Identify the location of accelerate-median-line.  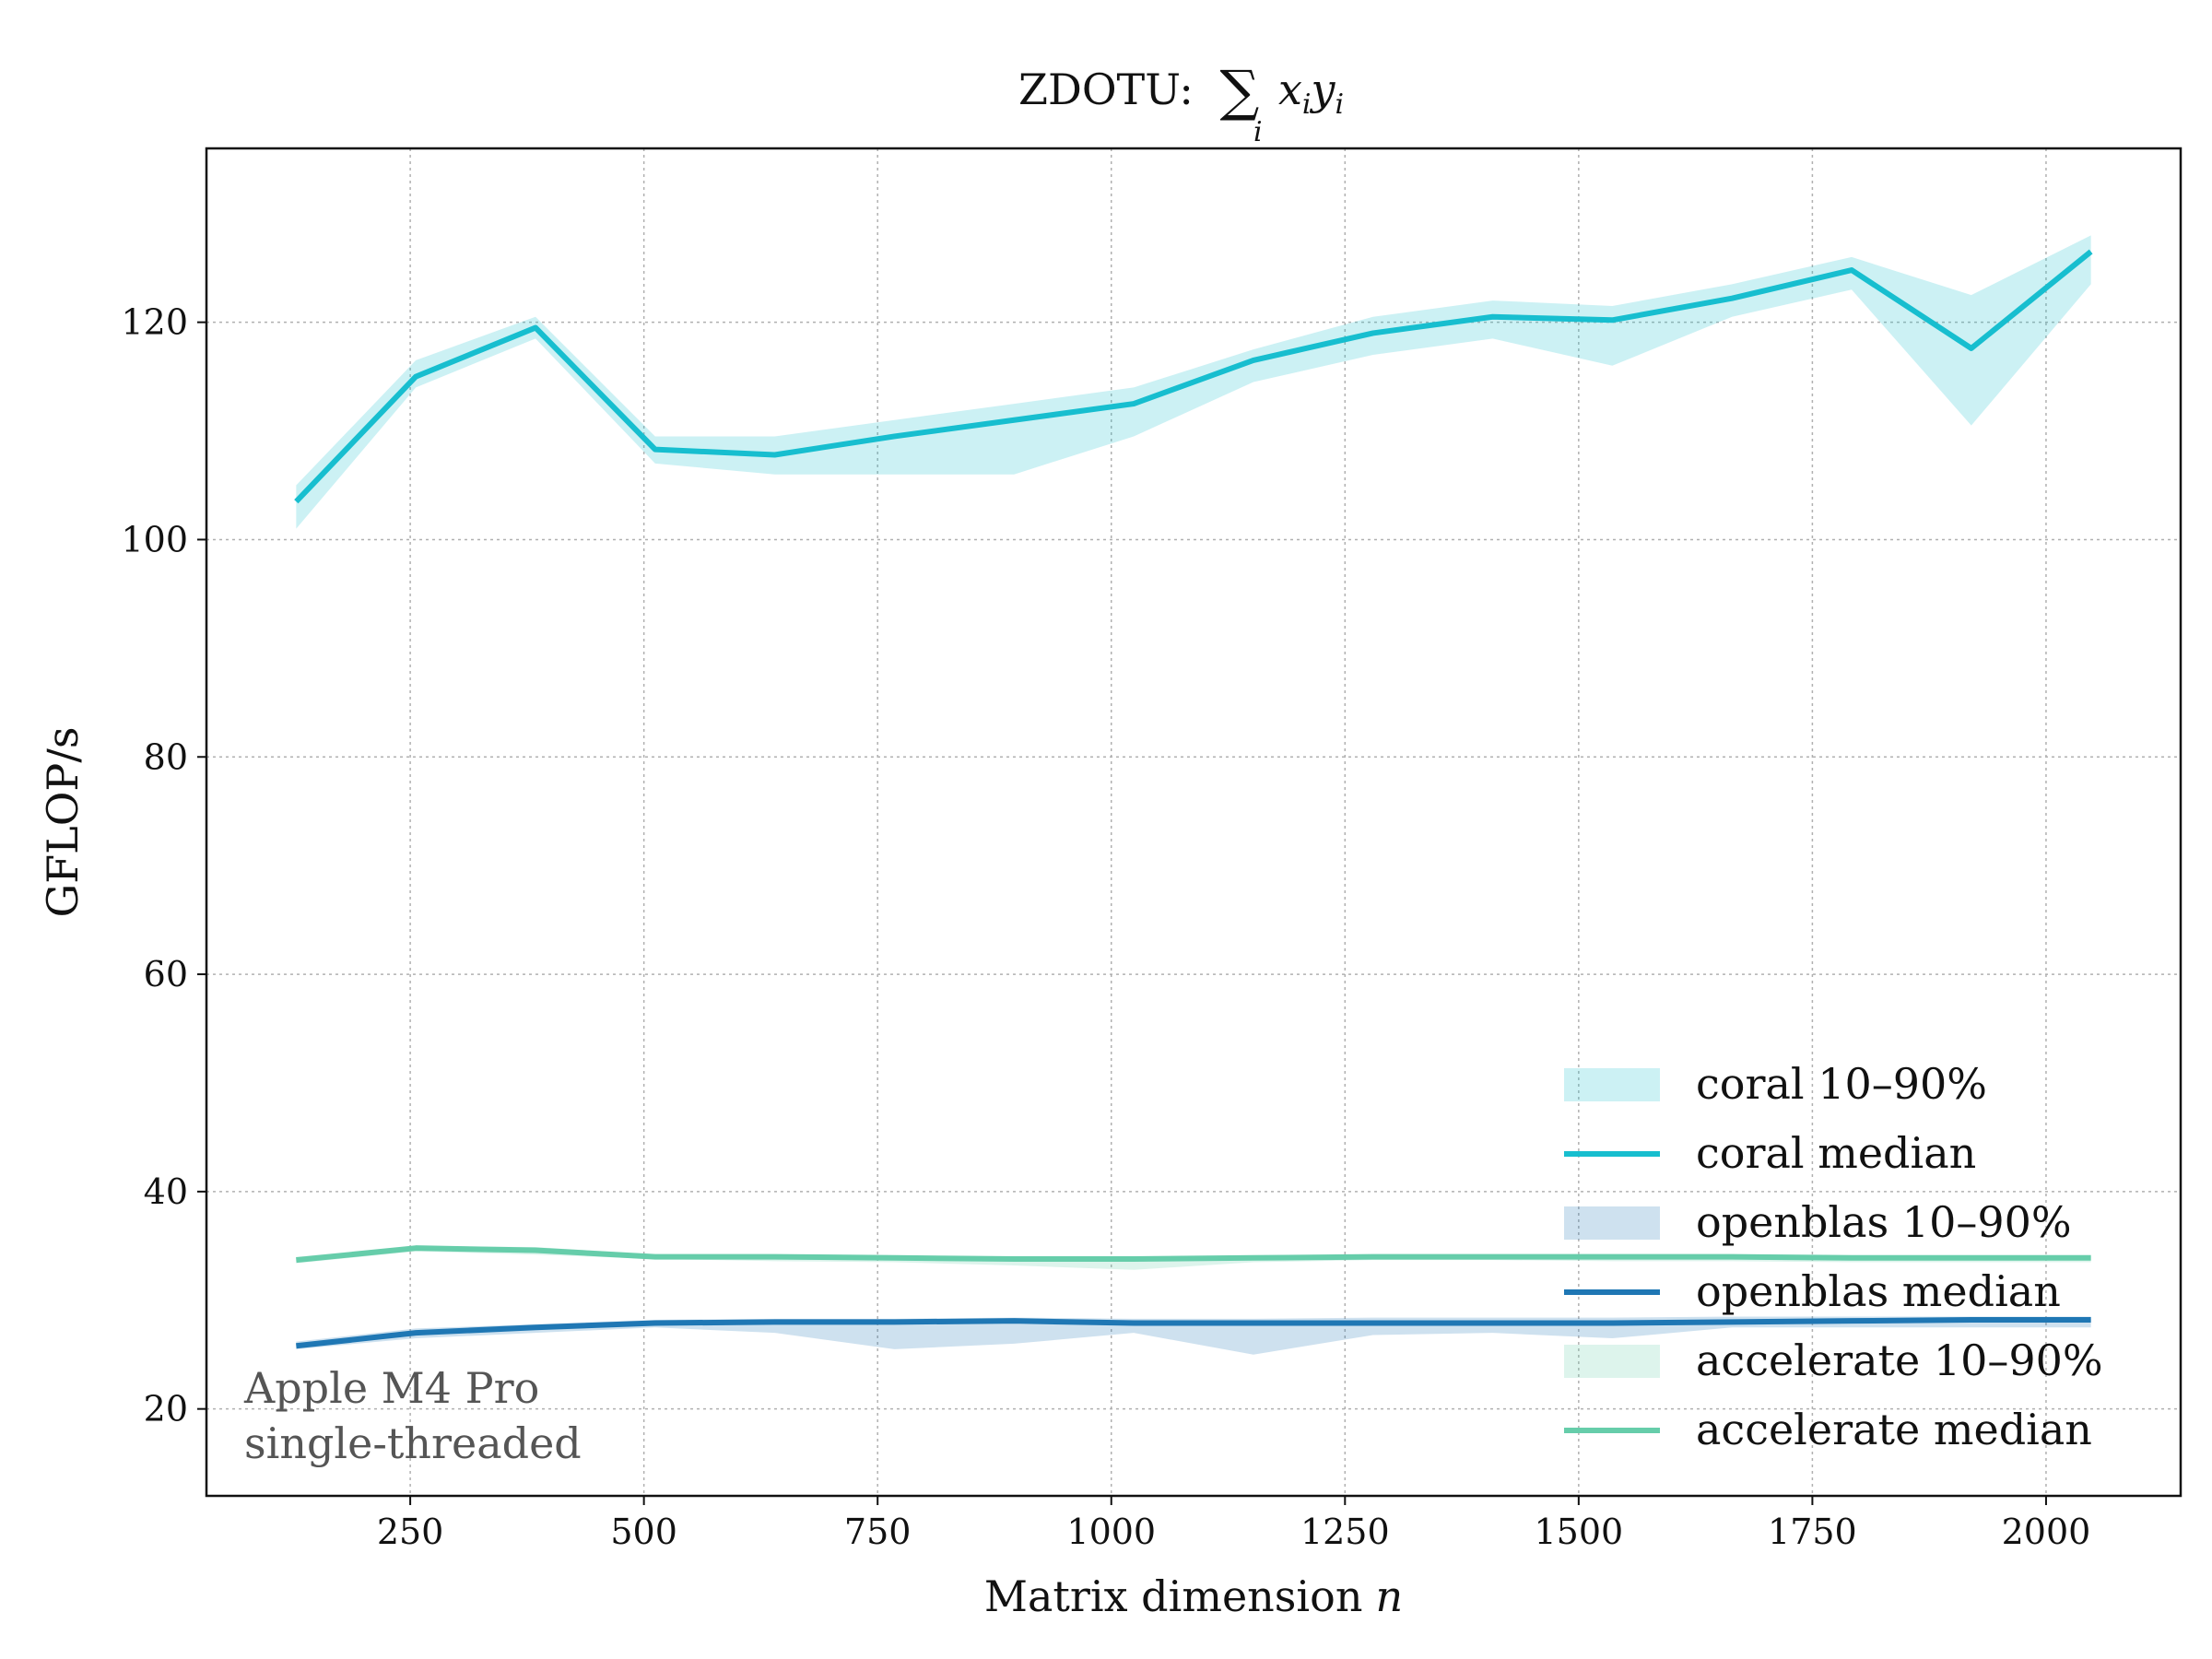
(1193, 1254).